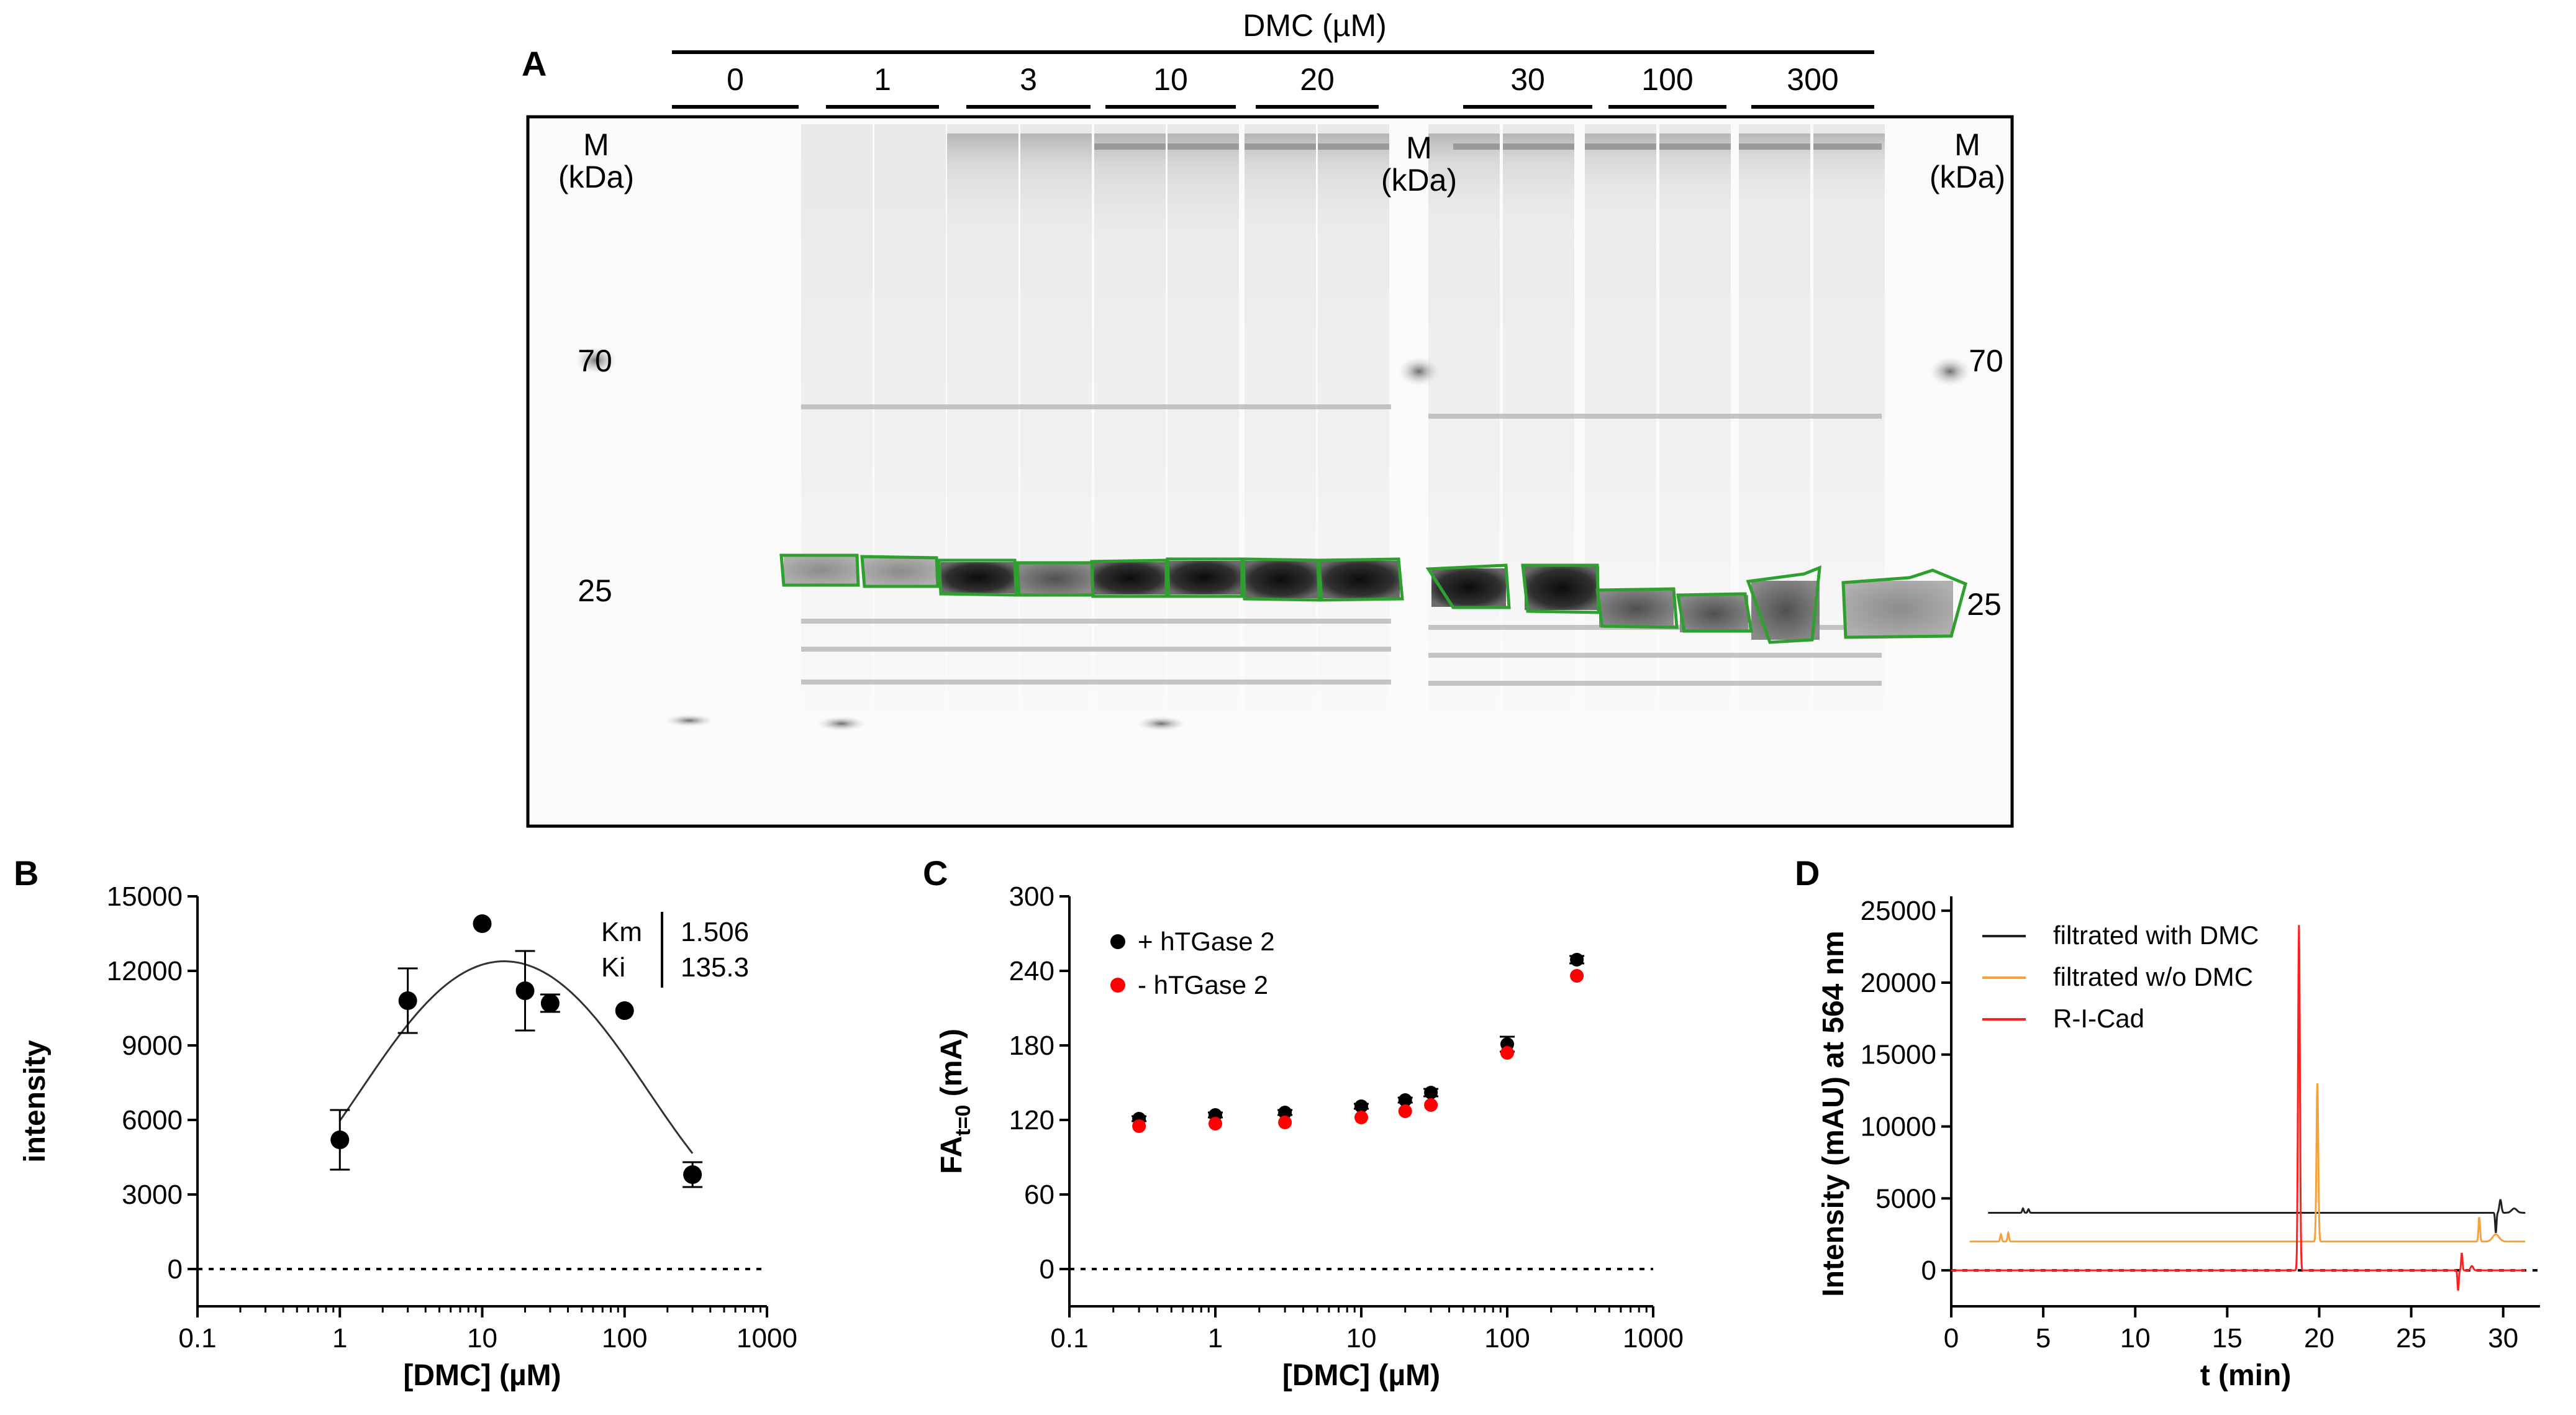  I want to click on fit-param-km-name: Km, so click(621, 932).